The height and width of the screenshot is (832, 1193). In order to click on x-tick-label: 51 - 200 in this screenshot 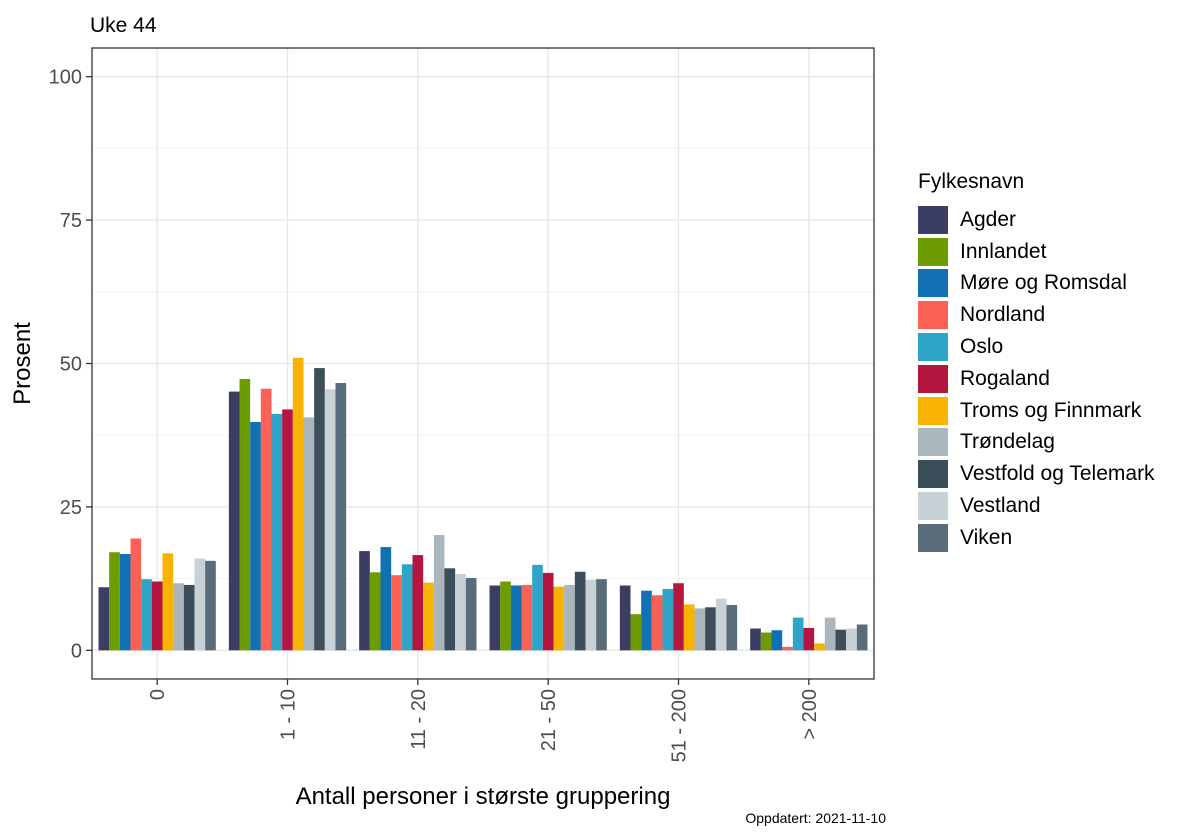, I will do `click(680, 725)`.